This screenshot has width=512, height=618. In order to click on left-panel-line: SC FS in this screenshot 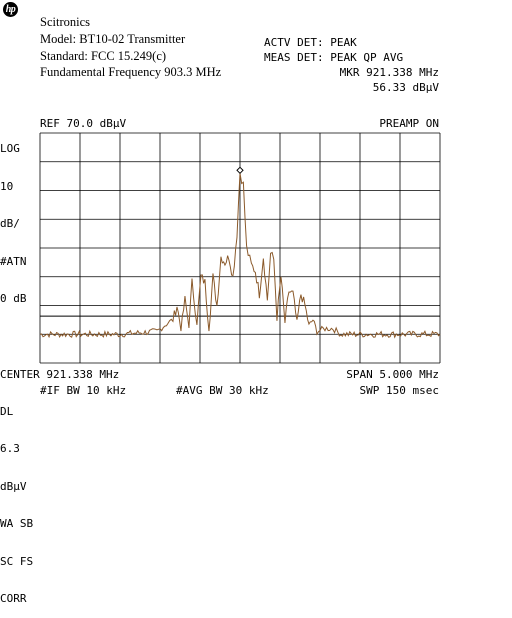, I will do `click(17, 561)`.